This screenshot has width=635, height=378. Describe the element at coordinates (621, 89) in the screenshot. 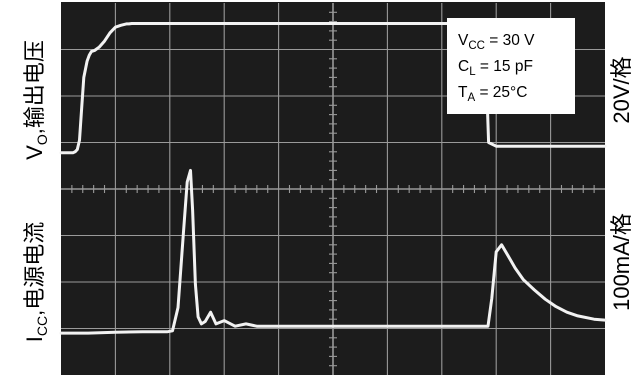

I see `right-label-voltage-scale: 20V/格` at that location.